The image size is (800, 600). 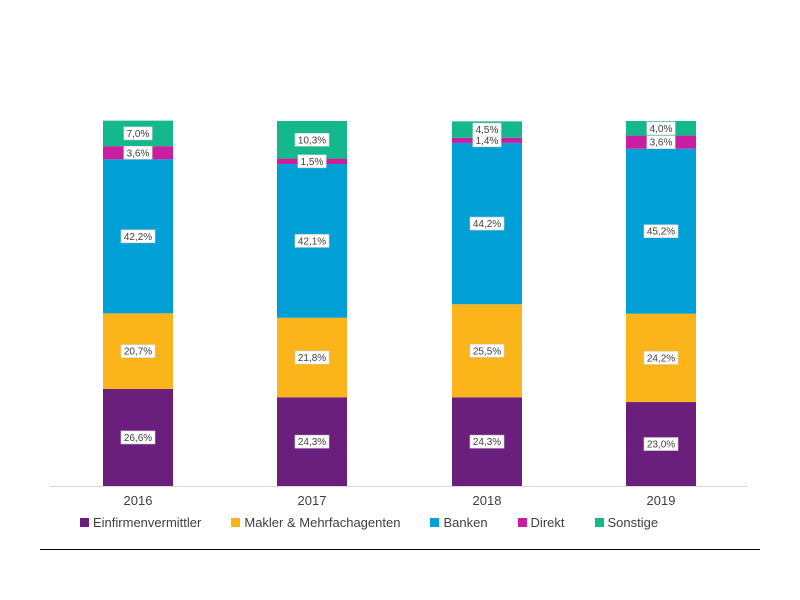 I want to click on legend-item-1: Einfirmenvermittler, so click(x=140, y=522).